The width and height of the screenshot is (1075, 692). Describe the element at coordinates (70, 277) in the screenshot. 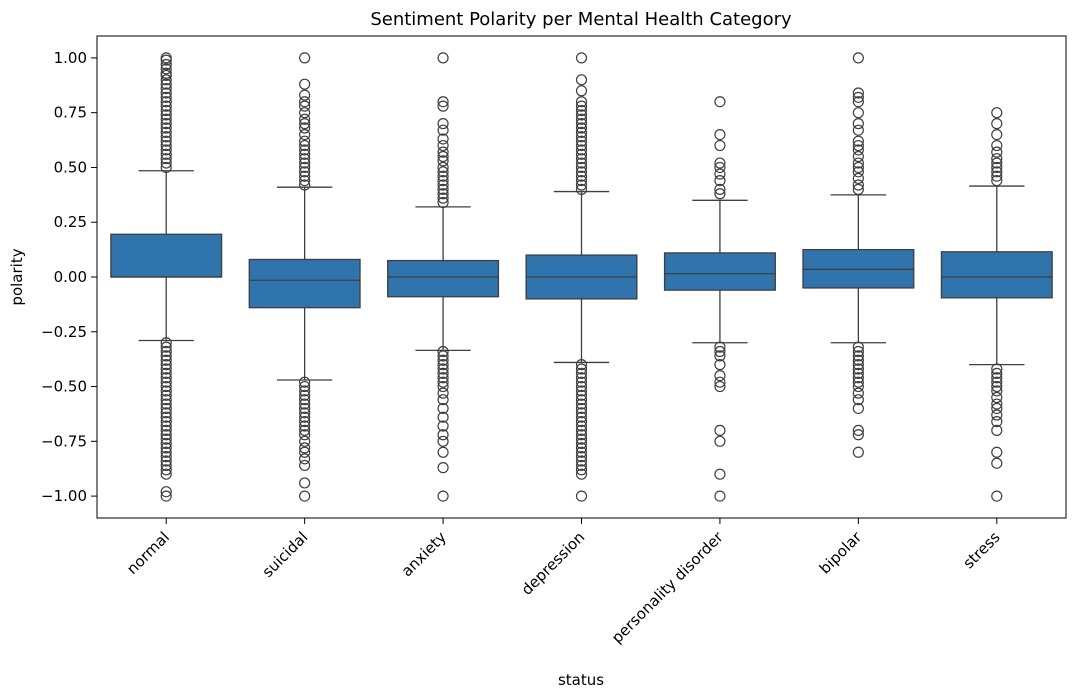

I see `y-tick-label: 0.00` at that location.